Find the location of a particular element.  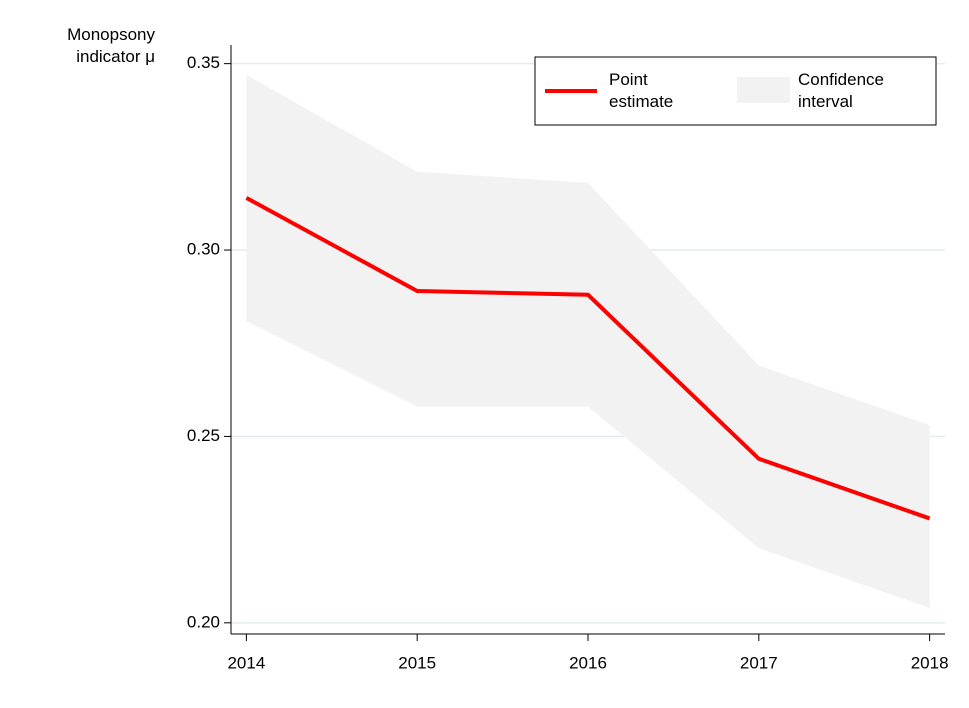

x-tick-label: 2016 is located at coordinates (588, 662).